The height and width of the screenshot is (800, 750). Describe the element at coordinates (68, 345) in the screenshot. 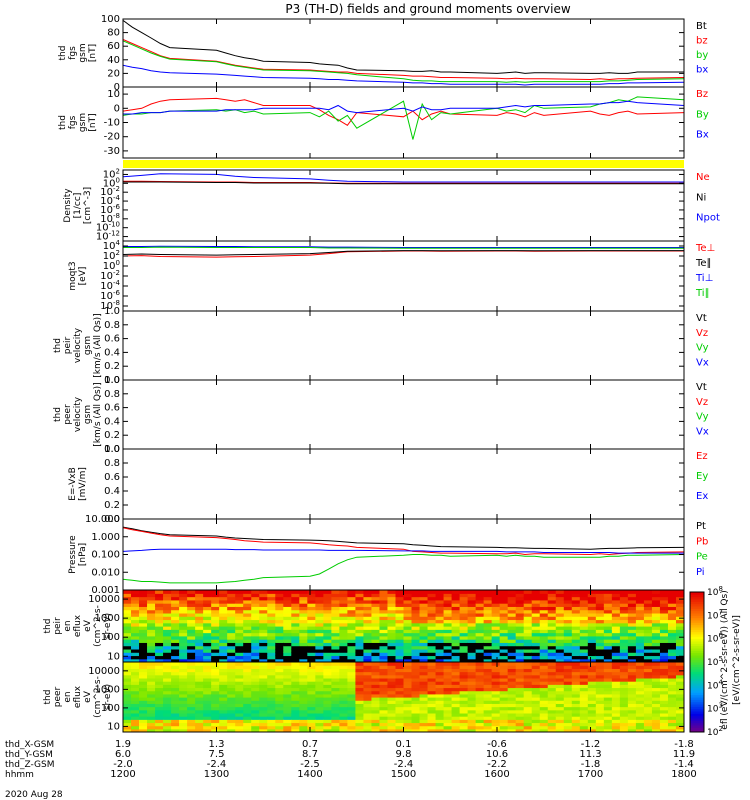

I see `y-axis-label: peir` at that location.